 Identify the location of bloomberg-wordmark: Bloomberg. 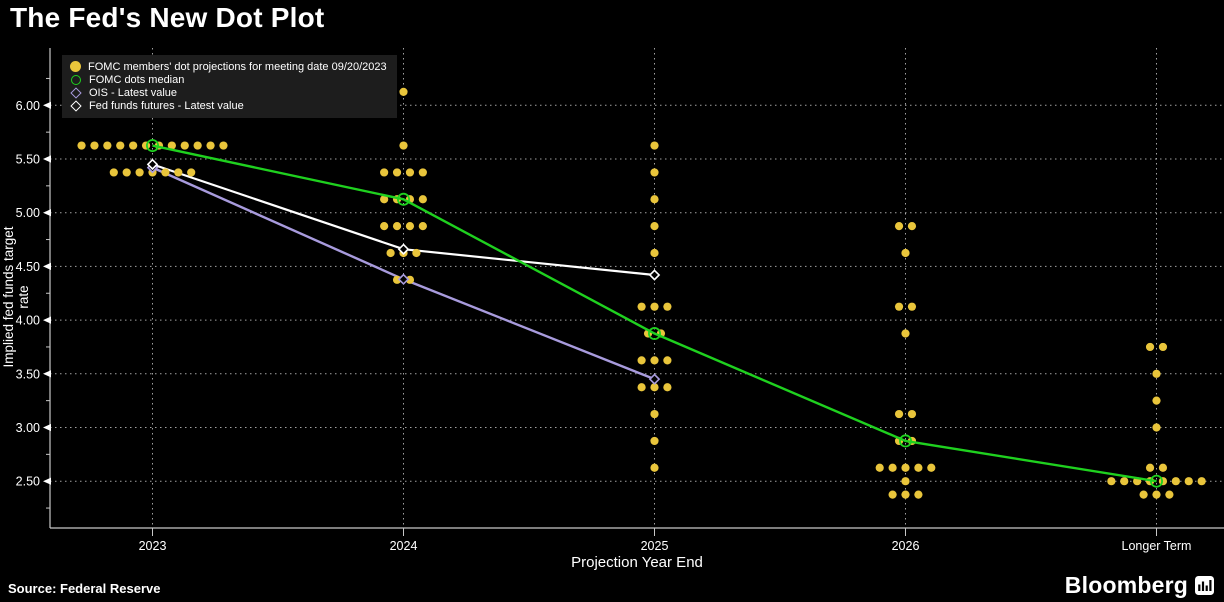
(1126, 585).